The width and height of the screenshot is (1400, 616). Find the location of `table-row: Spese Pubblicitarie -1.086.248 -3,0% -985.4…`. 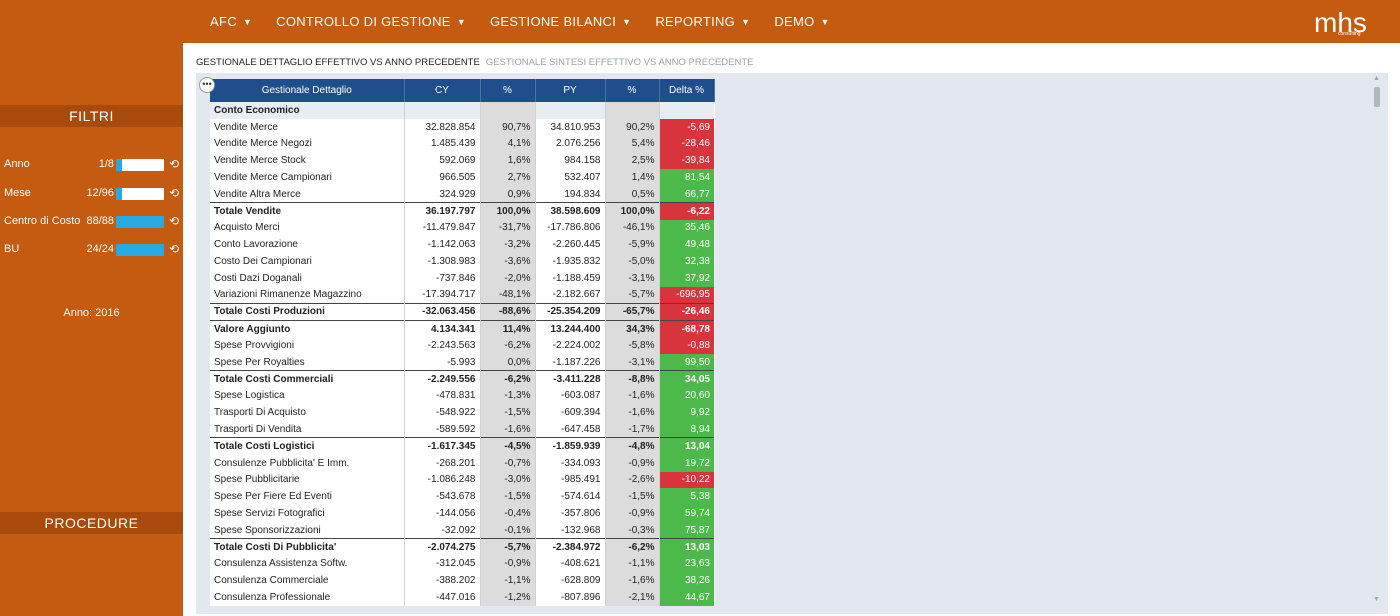

table-row: Spese Pubblicitarie -1.086.248 -3,0% -985.4… is located at coordinates (462, 480).